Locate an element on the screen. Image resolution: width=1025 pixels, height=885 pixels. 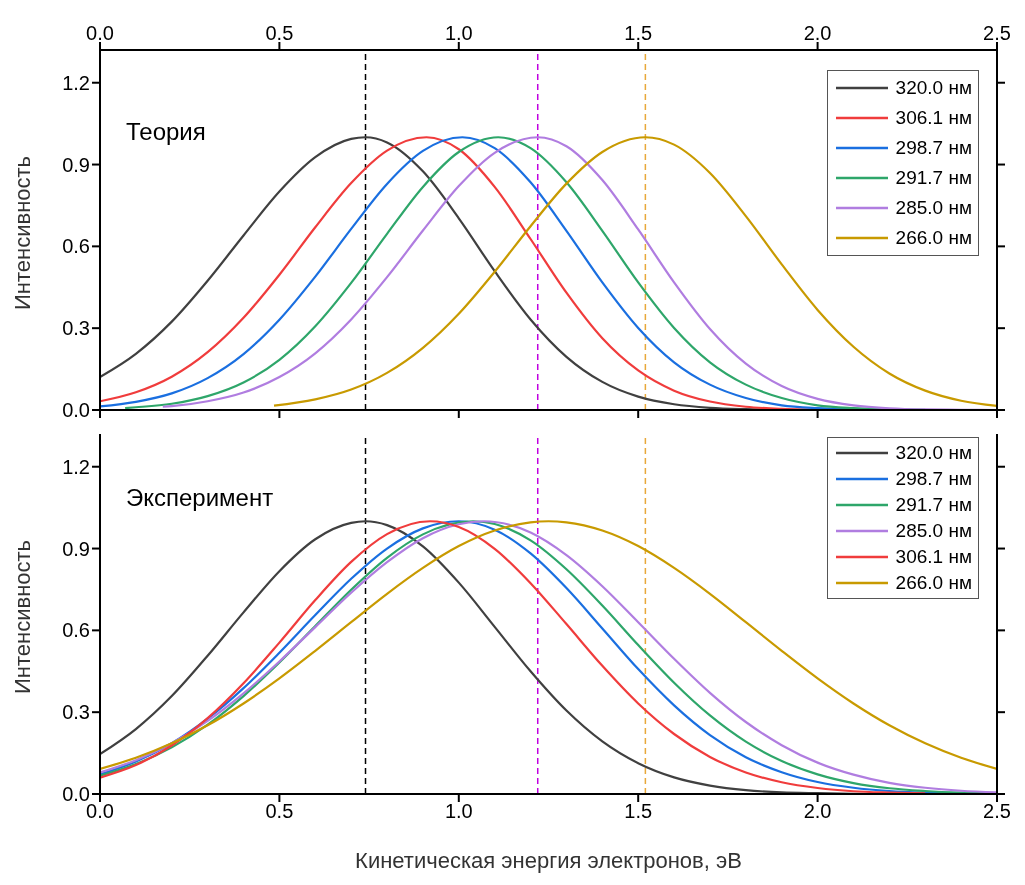
annotation: Теория is located at coordinates (166, 132).